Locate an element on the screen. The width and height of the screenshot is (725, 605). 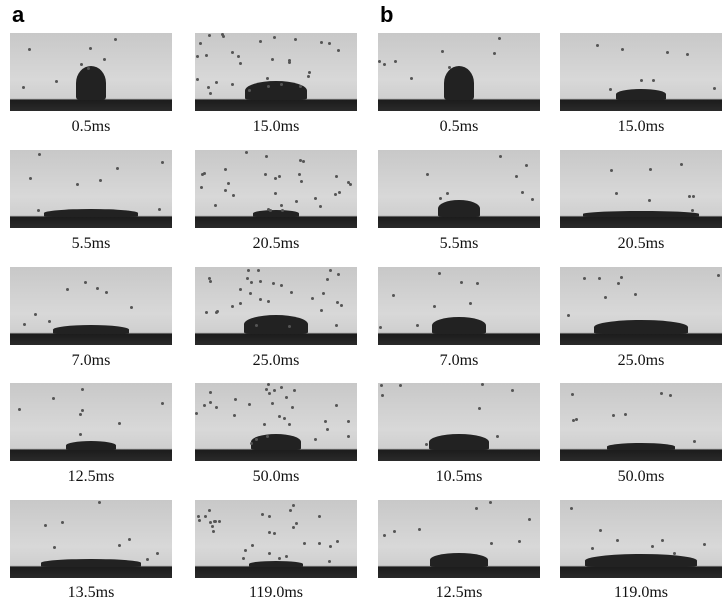
panel-label: b is located at coordinates (387, 14).